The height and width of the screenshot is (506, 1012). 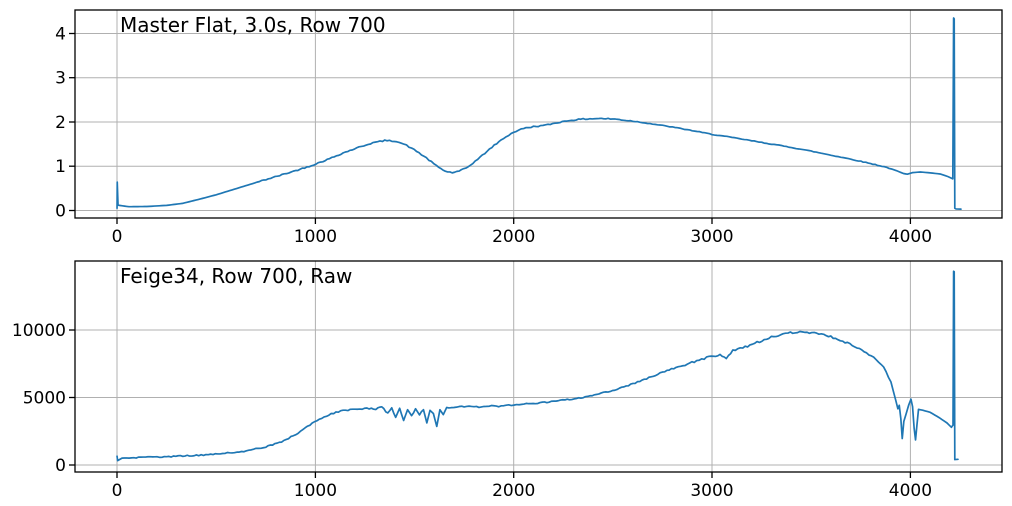 I want to click on y-tick-label: 10000, so click(x=39, y=331).